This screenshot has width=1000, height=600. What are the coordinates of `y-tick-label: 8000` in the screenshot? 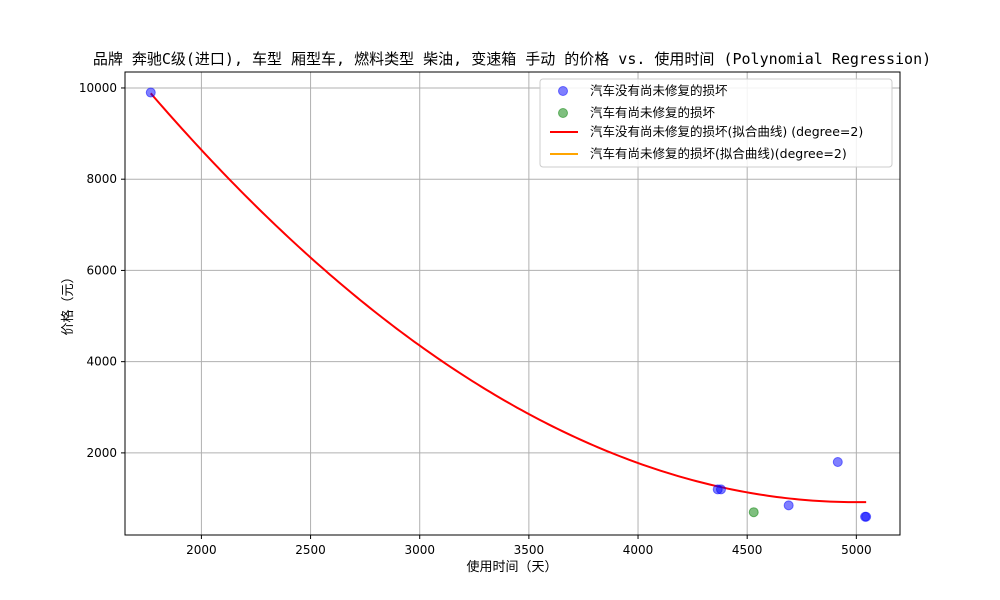 It's located at (101, 179).